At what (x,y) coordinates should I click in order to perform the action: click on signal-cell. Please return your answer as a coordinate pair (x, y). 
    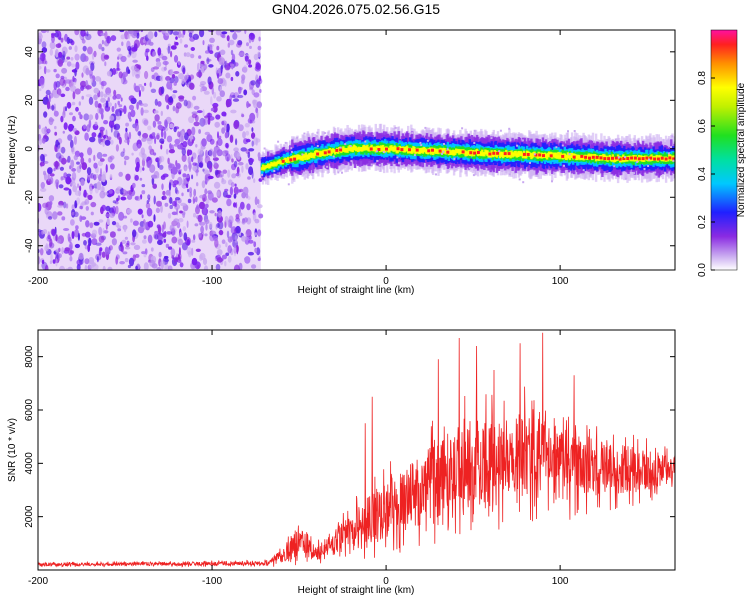
    Looking at the image, I should click on (274, 163).